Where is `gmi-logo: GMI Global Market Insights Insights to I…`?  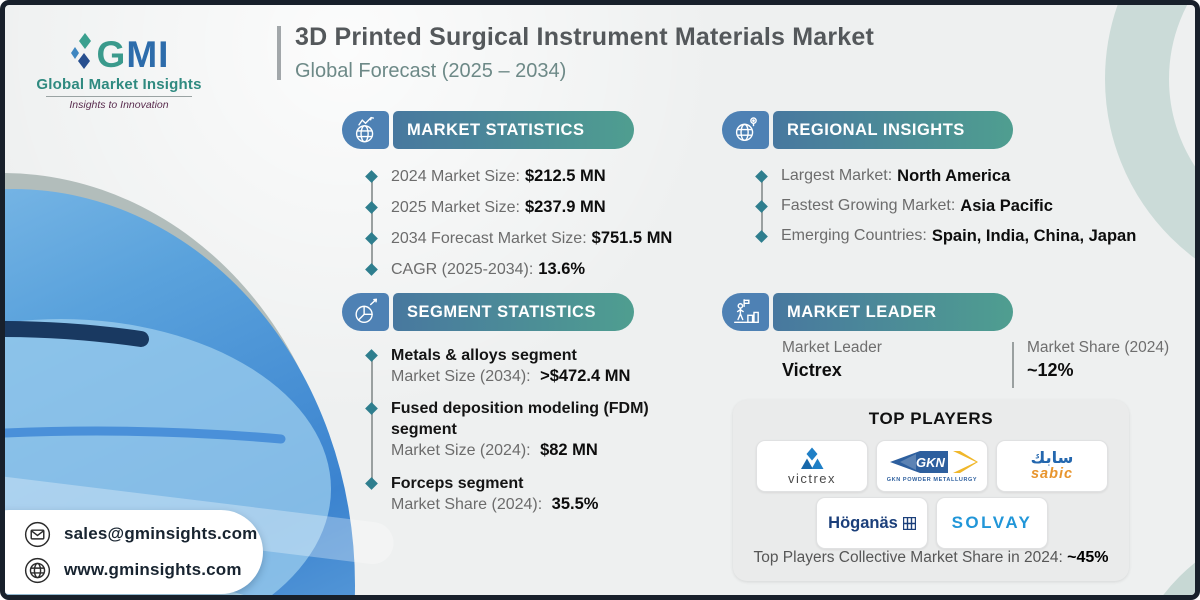
gmi-logo: GMI Global Market Insights Insights to I… is located at coordinates (119, 71).